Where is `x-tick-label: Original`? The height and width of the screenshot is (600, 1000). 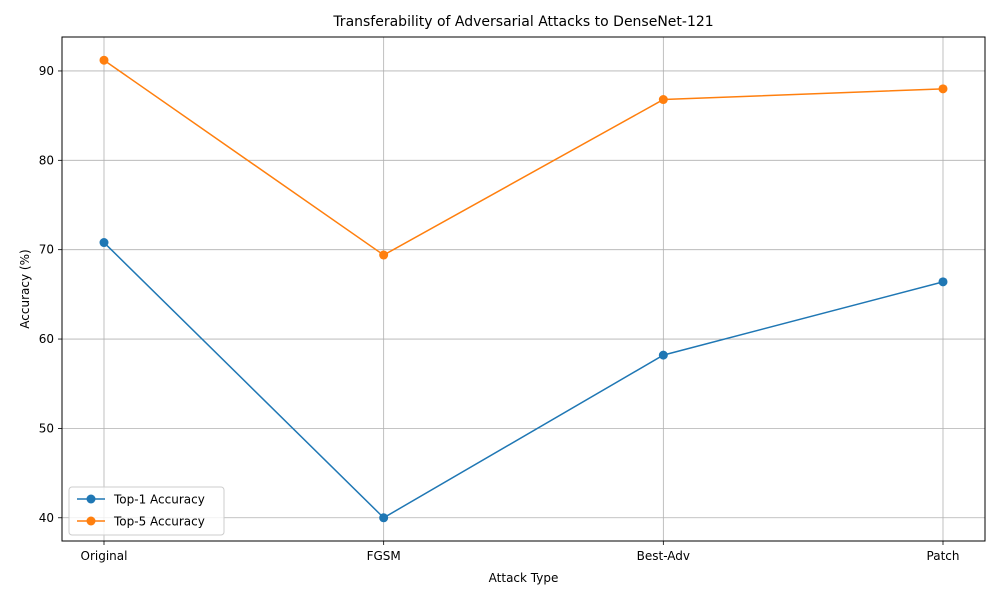
x-tick-label: Original is located at coordinates (104, 556).